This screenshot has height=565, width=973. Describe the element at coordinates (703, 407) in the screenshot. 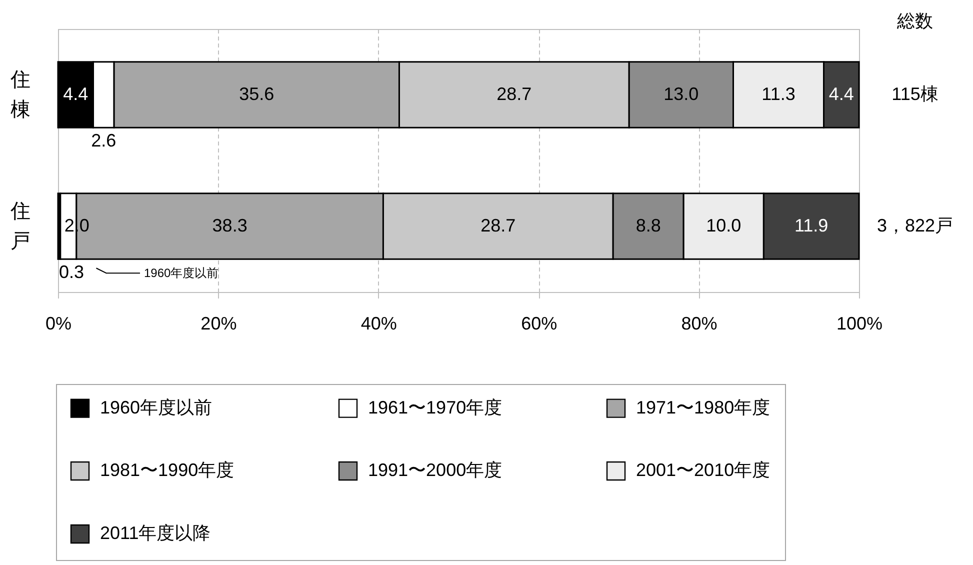

I see `legend-label: 1971〜1980年度` at that location.